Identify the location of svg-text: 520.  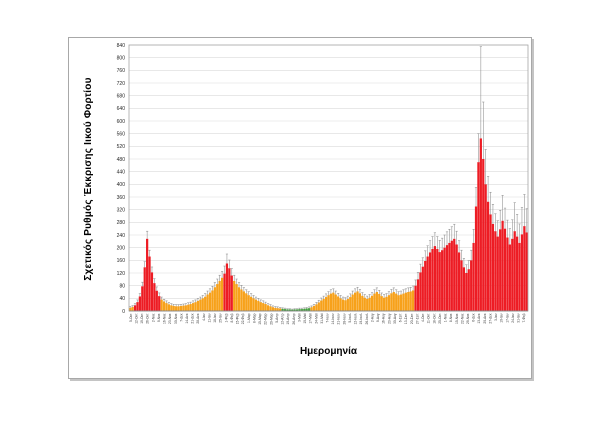
(121, 147).